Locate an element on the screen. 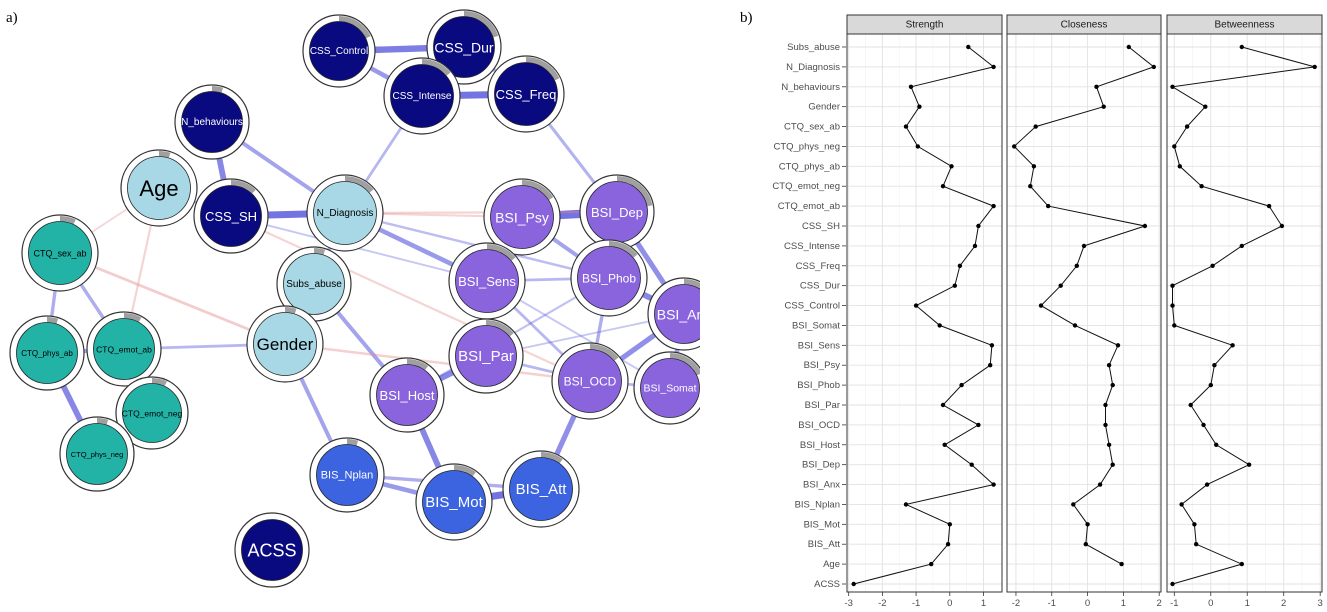 This screenshot has width=1327, height=612. node-label-acss: ACSS is located at coordinates (271, 551).